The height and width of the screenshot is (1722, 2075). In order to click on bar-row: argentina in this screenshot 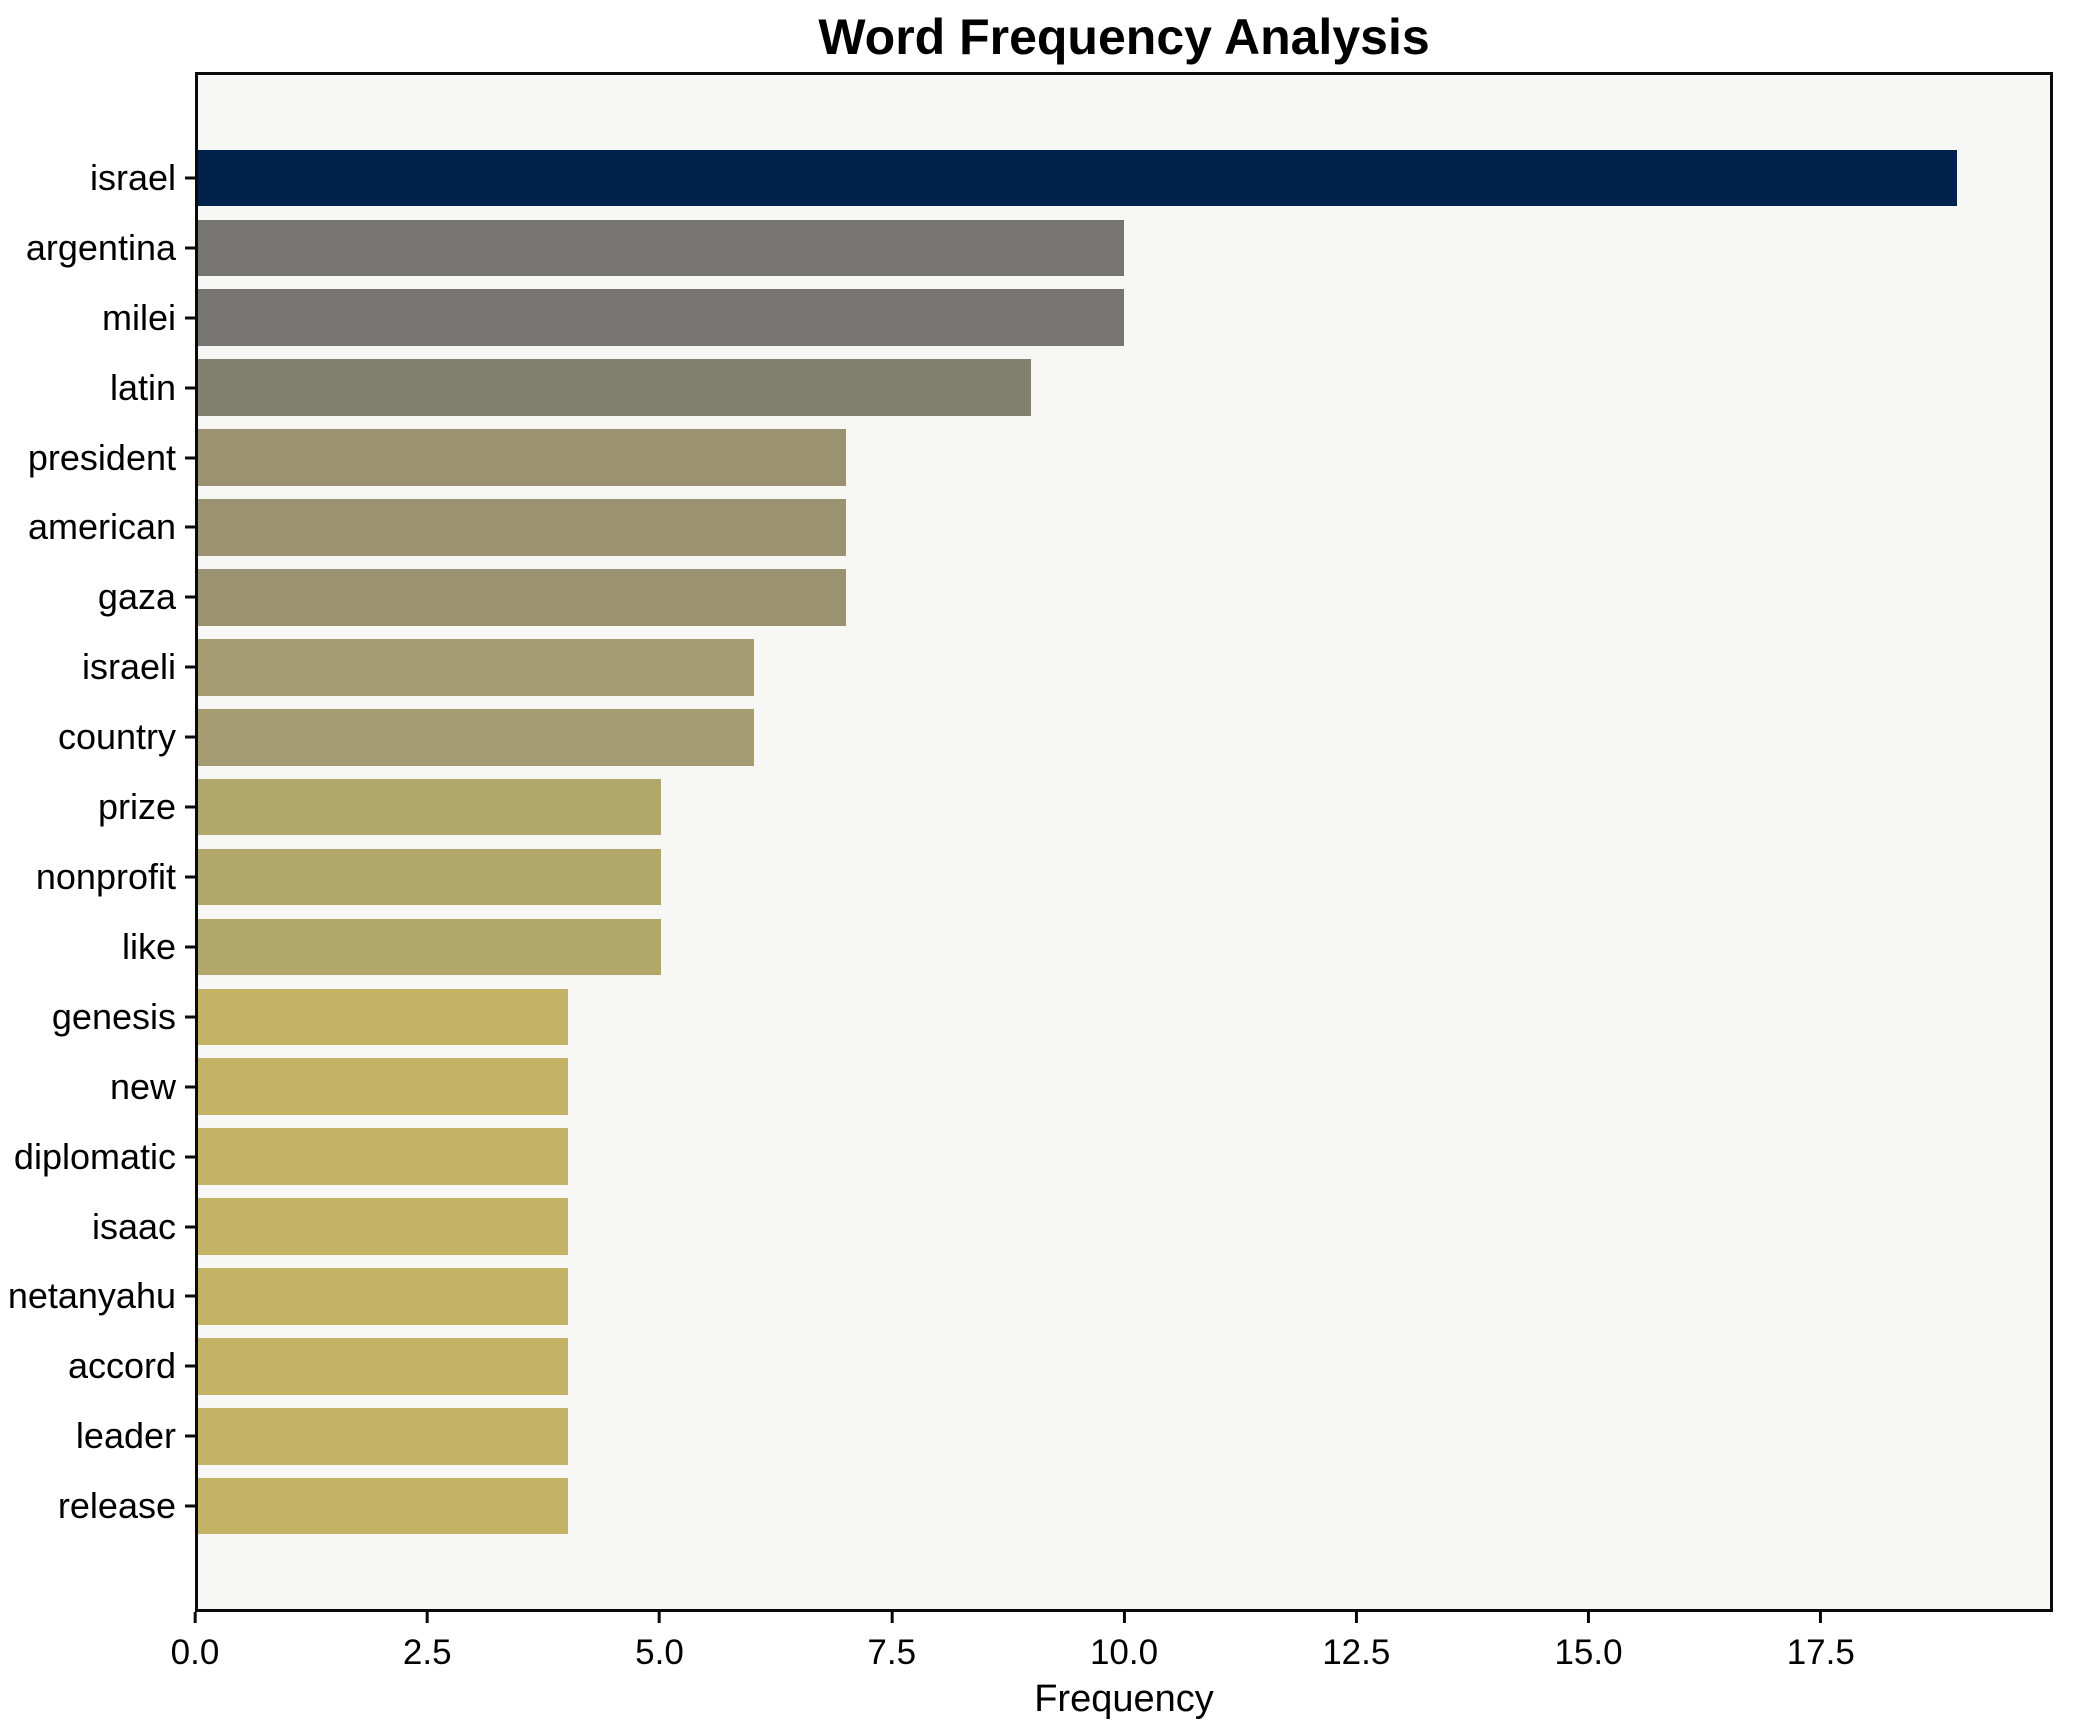, I will do `click(1038, 248)`.